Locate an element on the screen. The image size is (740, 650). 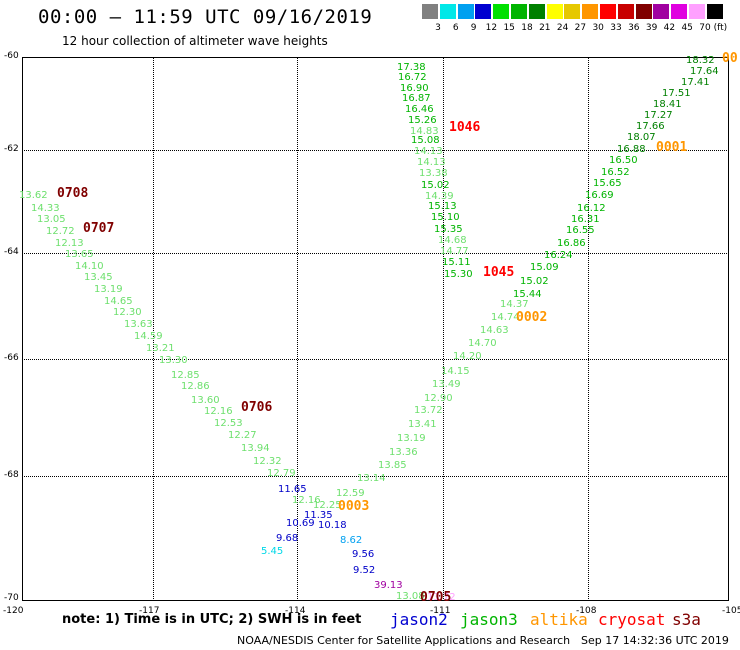
swh-value-left-track: 12.79 is located at coordinates (281, 473).